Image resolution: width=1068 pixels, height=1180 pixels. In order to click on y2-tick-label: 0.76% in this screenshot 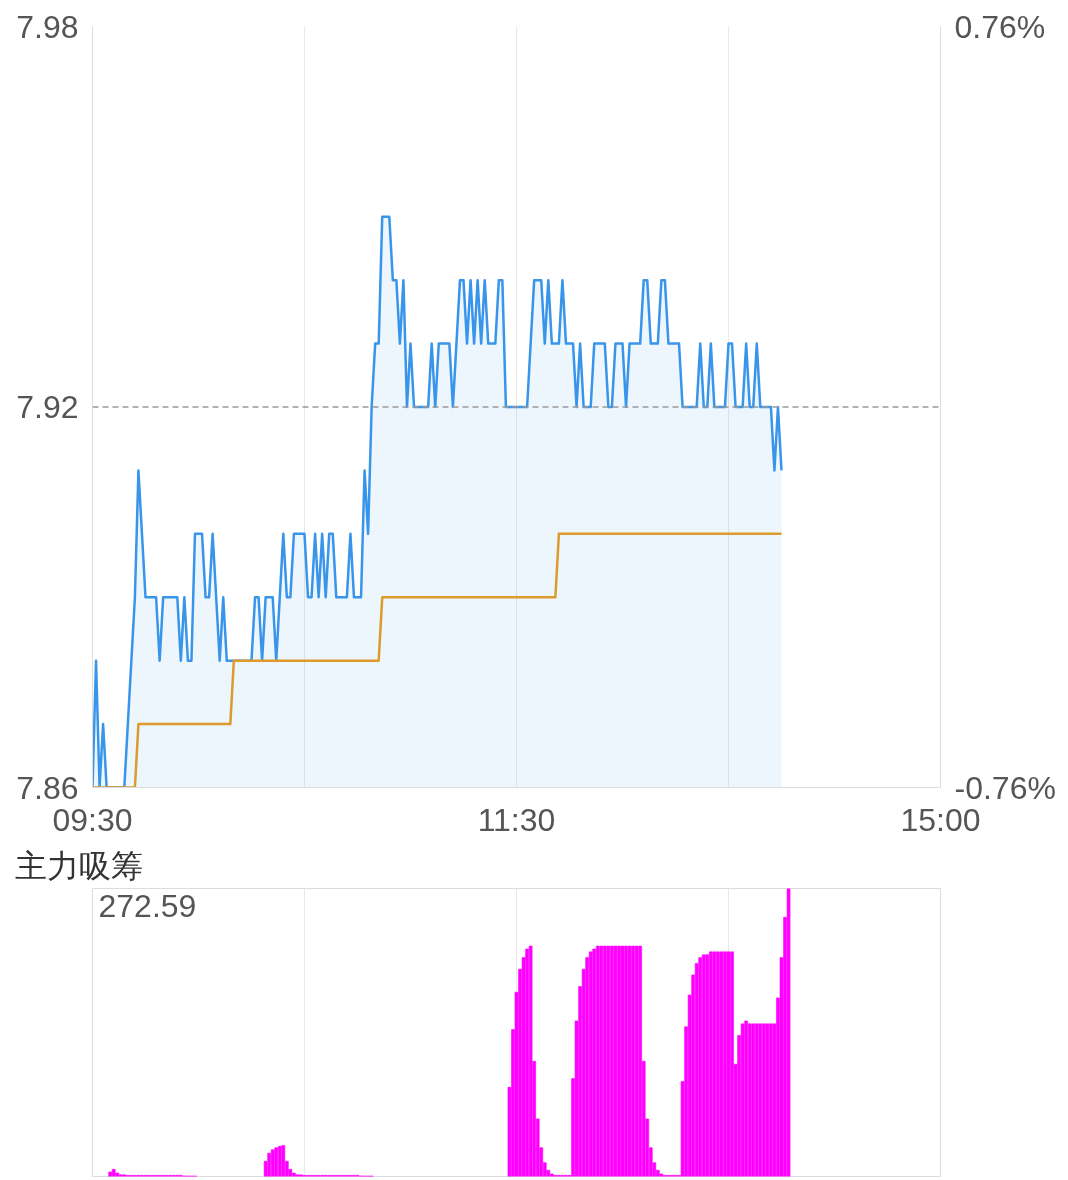, I will do `click(1000, 26)`.